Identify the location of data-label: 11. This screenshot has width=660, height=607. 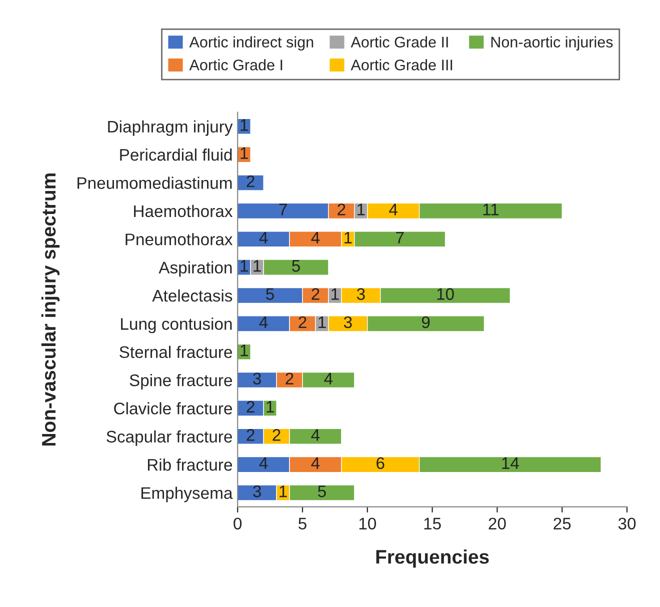
(491, 210).